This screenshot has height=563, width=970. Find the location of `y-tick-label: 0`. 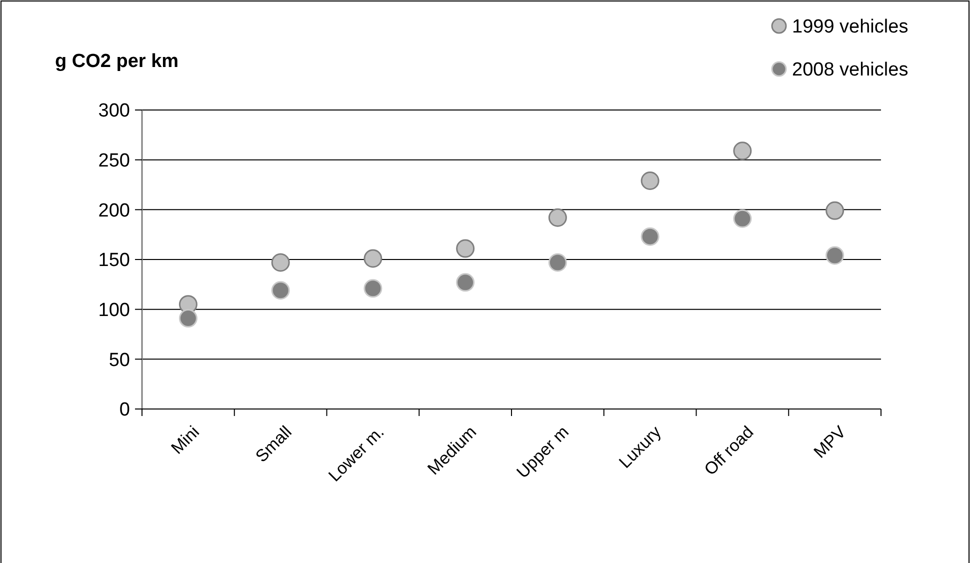

y-tick-label: 0 is located at coordinates (124, 410).